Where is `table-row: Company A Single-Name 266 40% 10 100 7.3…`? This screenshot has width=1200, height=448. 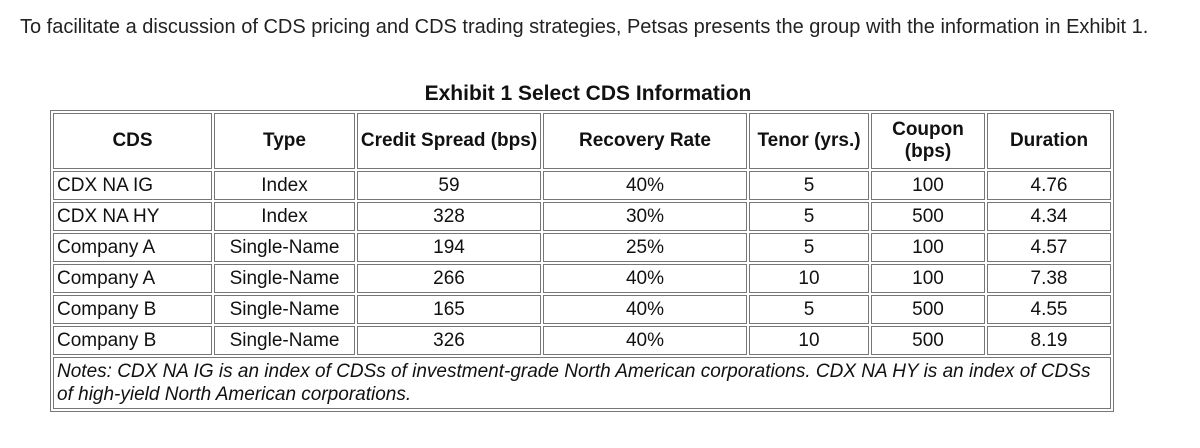 table-row: Company A Single-Name 266 40% 10 100 7.3… is located at coordinates (582, 278).